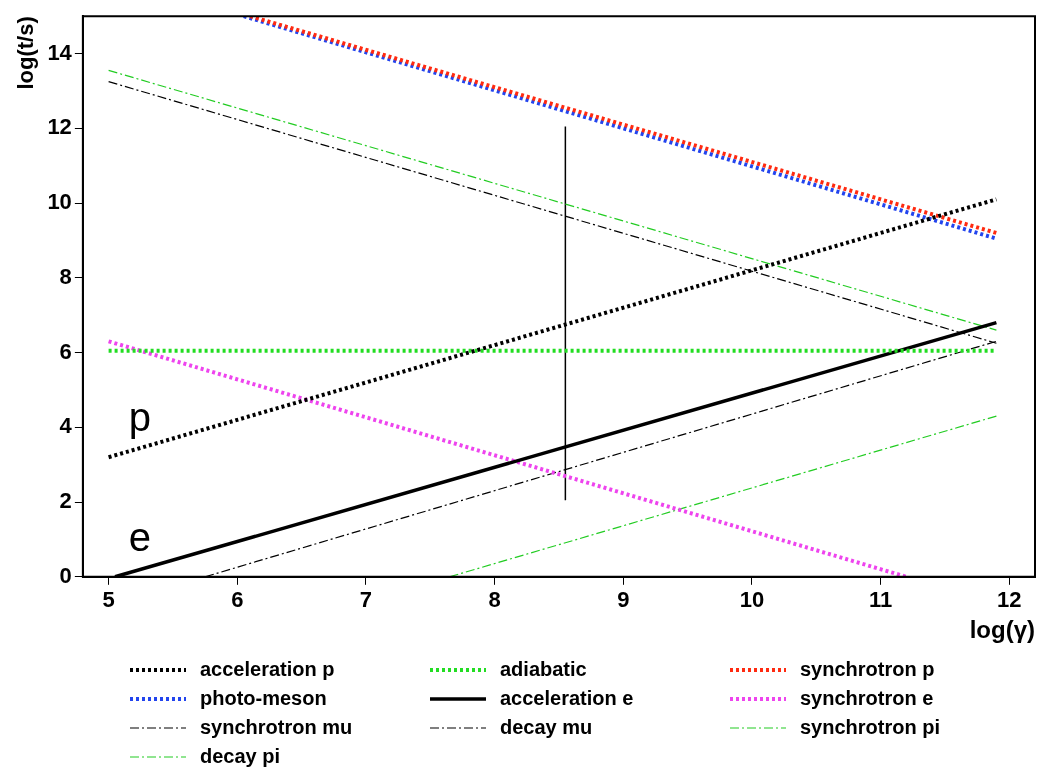 The image size is (1038, 784). I want to click on y-axis-title: log(t/s), so click(26, 53).